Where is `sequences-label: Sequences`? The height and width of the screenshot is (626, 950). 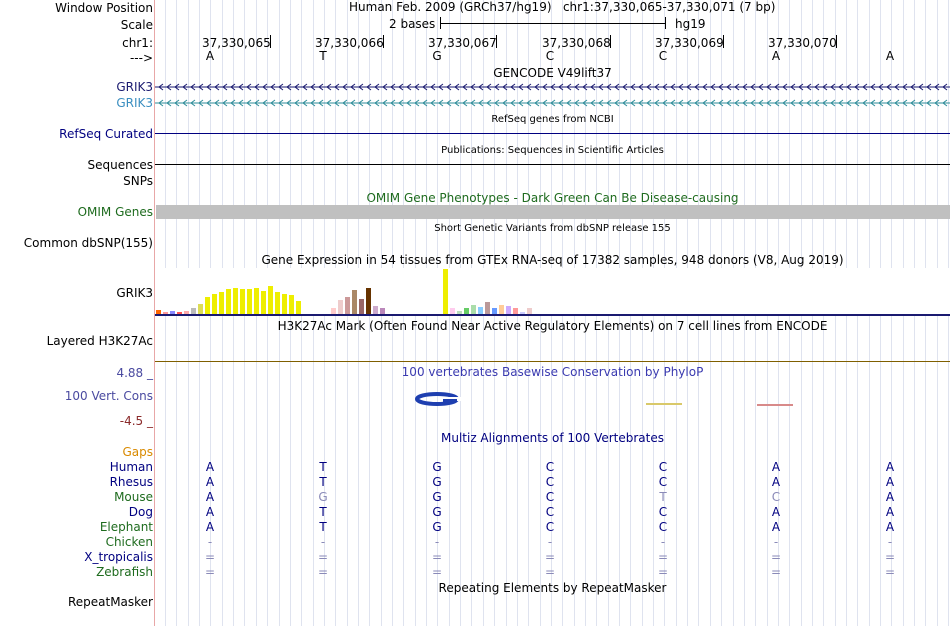
sequences-label: Sequences is located at coordinates (120, 165).